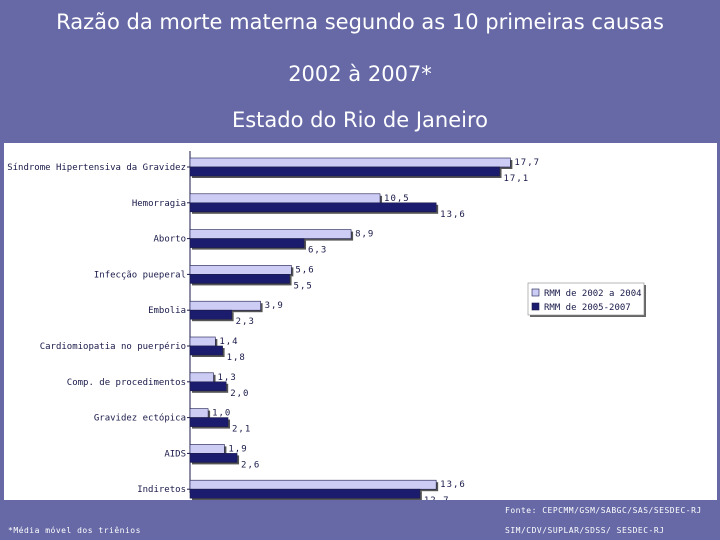 This screenshot has width=720, height=540. Describe the element at coordinates (140, 418) in the screenshot. I see `category-label: Gravidez ectópica` at that location.